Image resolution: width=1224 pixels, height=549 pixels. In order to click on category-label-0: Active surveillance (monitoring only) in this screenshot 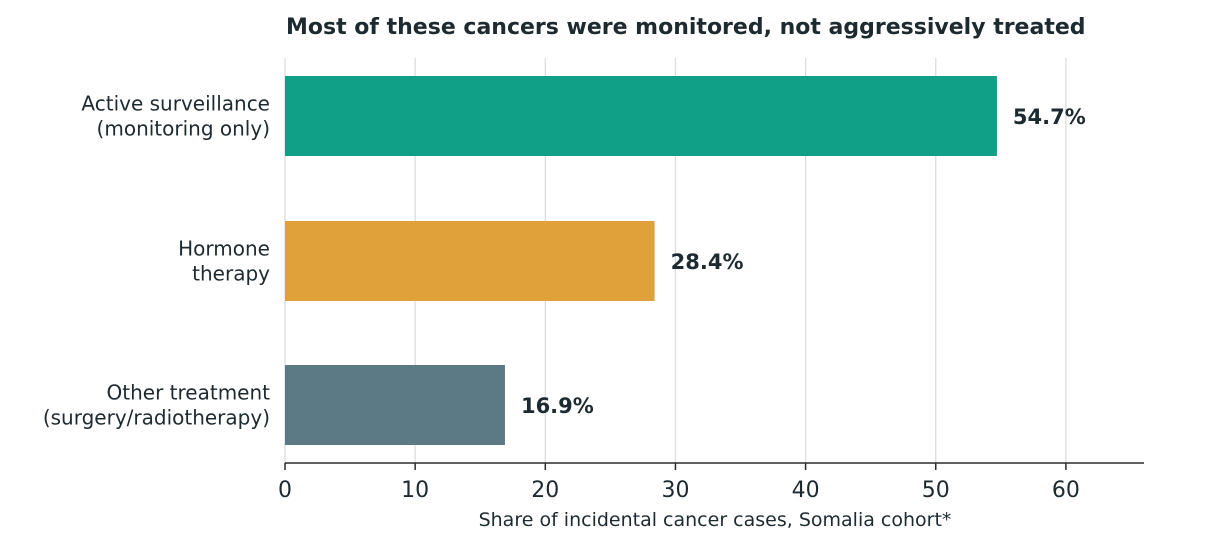, I will do `click(175, 116)`.